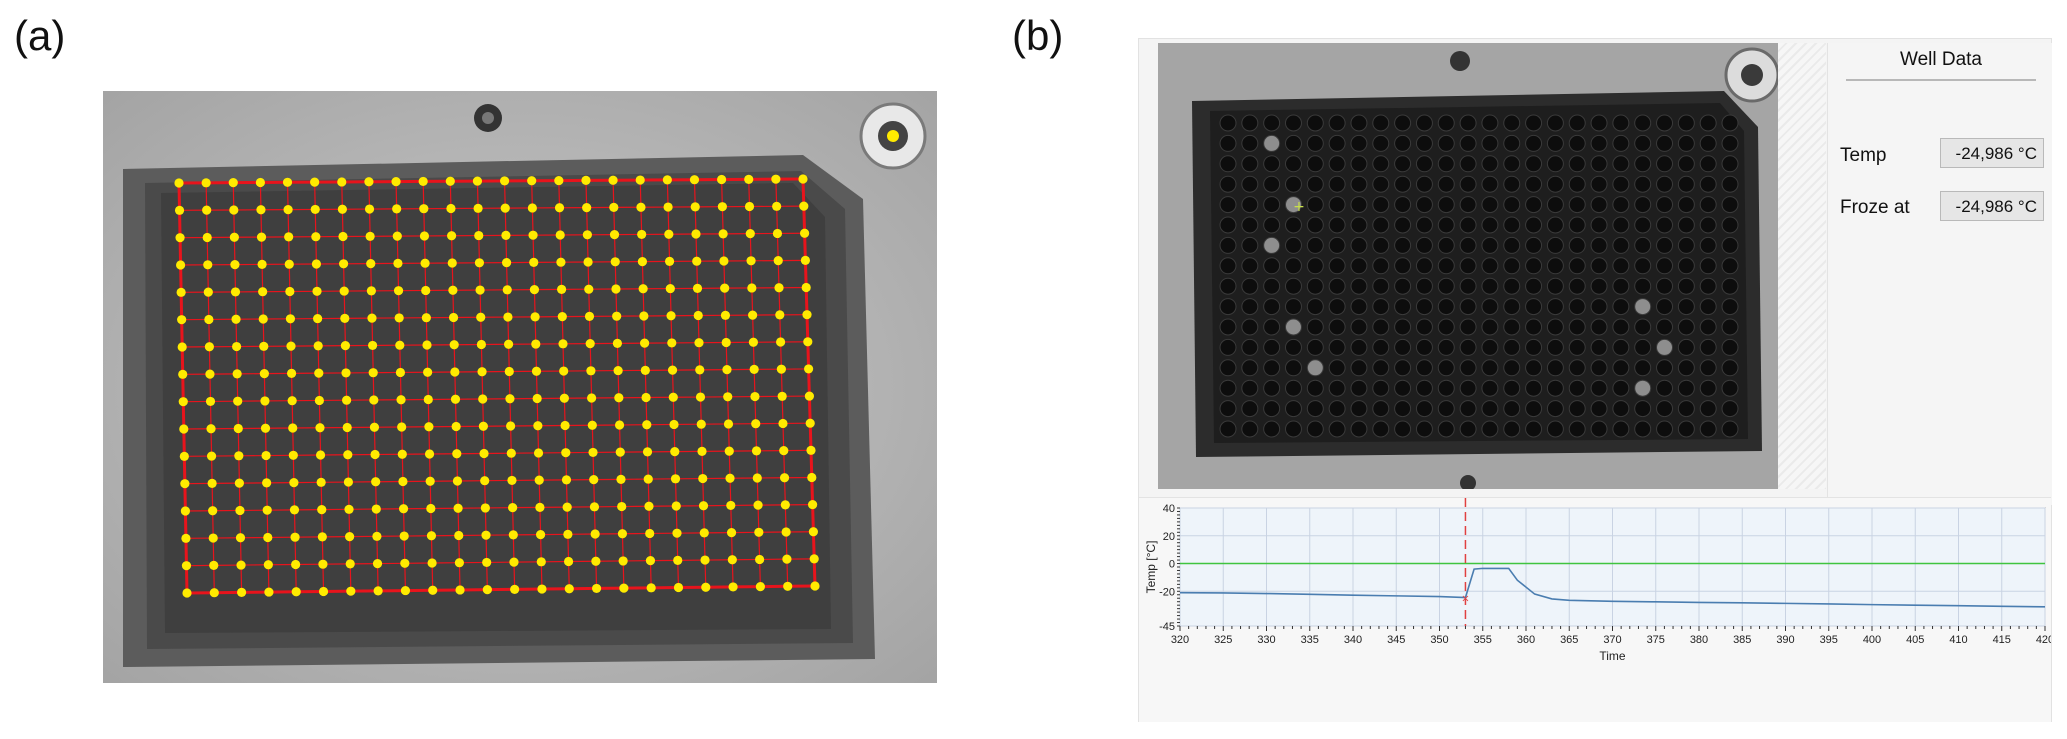 This screenshot has width=2067, height=739. What do you see at coordinates (893, 136) in the screenshot?
I see `fiducial-marker-dot` at bounding box center [893, 136].